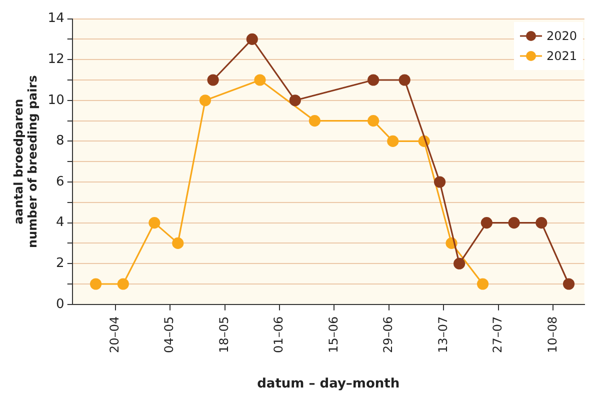 Image resolution: width=599 pixels, height=404 pixels. Describe the element at coordinates (56, 100) in the screenshot. I see `y-tick-label: 10` at that location.